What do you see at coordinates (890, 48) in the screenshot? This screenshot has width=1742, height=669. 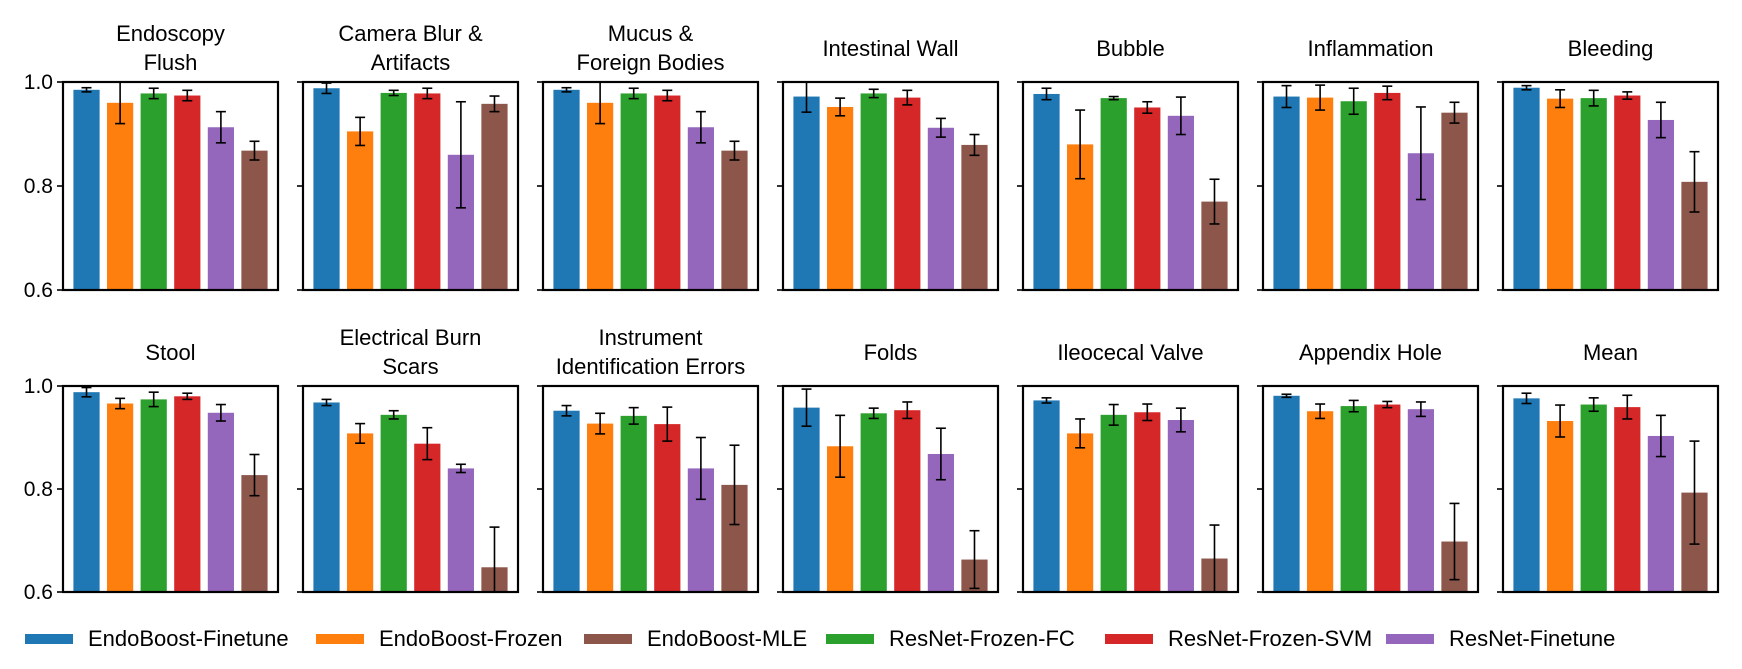 I see `panel-title: Intestinal Wall` at bounding box center [890, 48].